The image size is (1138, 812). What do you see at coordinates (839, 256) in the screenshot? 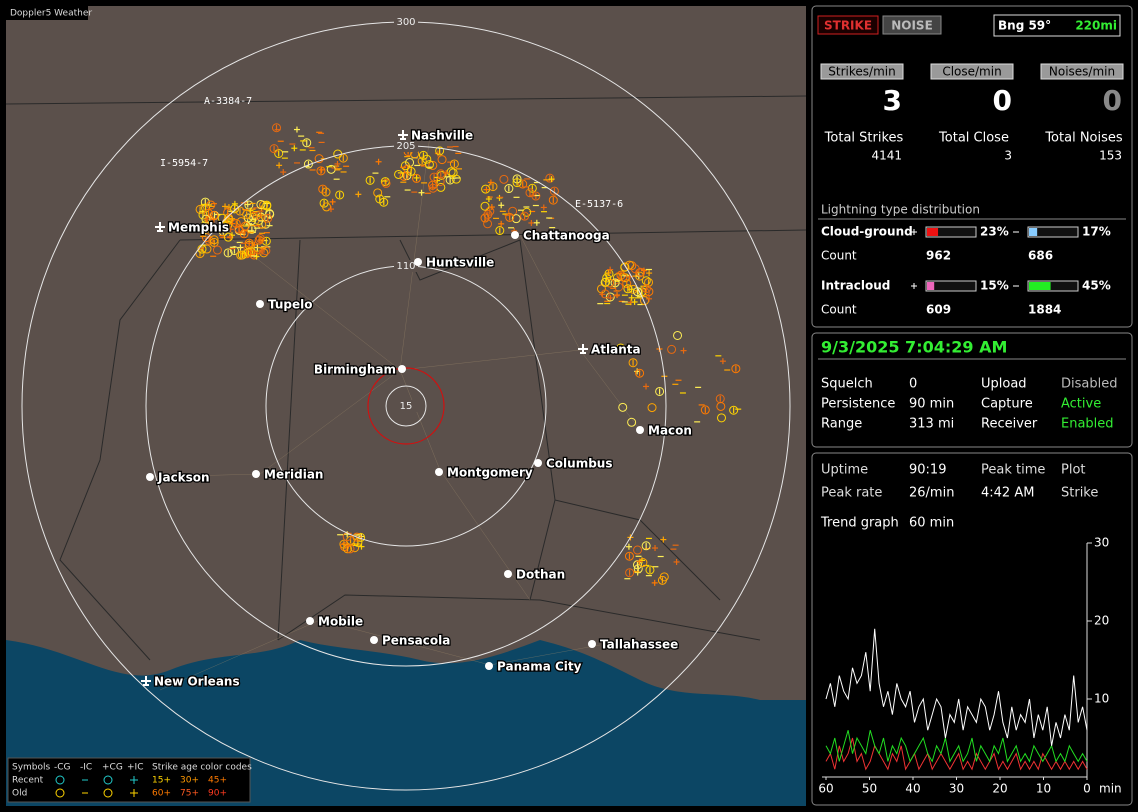
I see `count-label: Count` at bounding box center [839, 256].